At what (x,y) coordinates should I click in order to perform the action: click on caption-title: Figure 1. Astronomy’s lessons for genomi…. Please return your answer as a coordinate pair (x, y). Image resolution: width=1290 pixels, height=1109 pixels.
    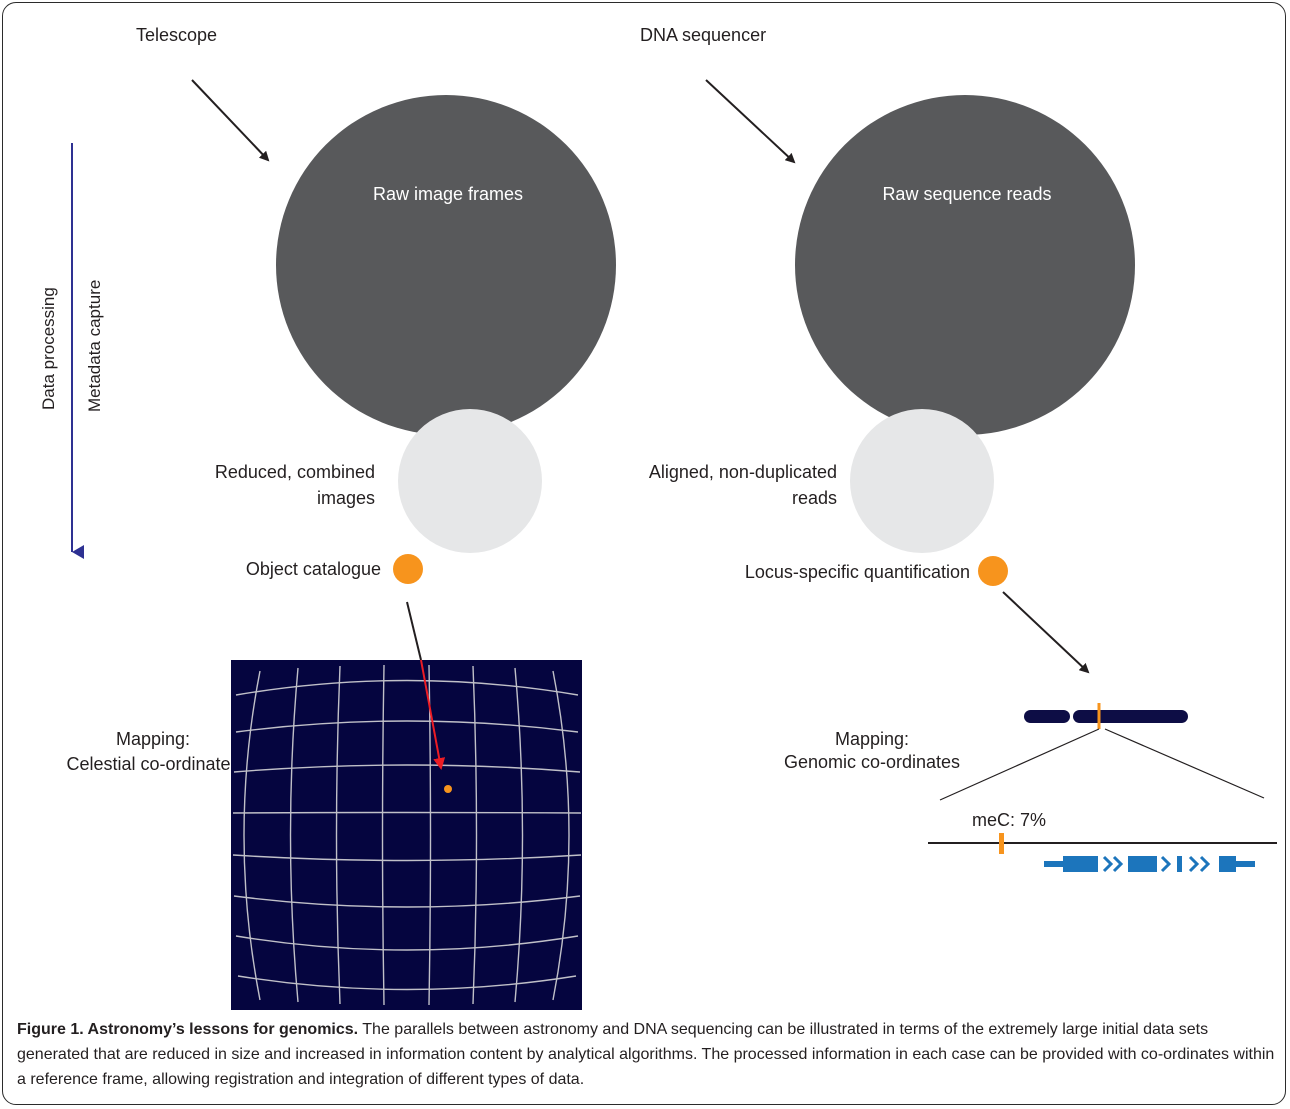
    Looking at the image, I should click on (188, 1029).